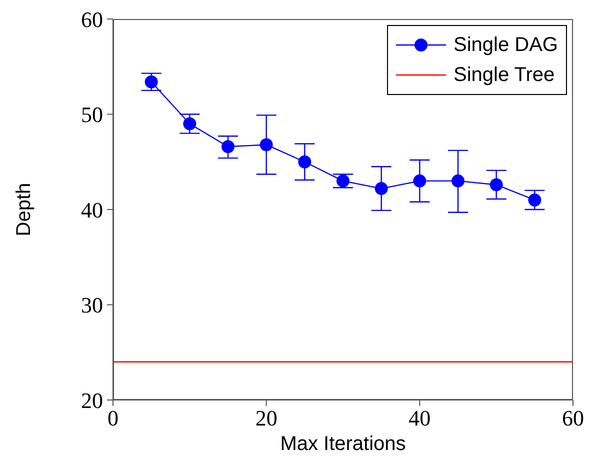 The image size is (592, 471). What do you see at coordinates (92, 19) in the screenshot?
I see `y-tick-label: 60` at bounding box center [92, 19].